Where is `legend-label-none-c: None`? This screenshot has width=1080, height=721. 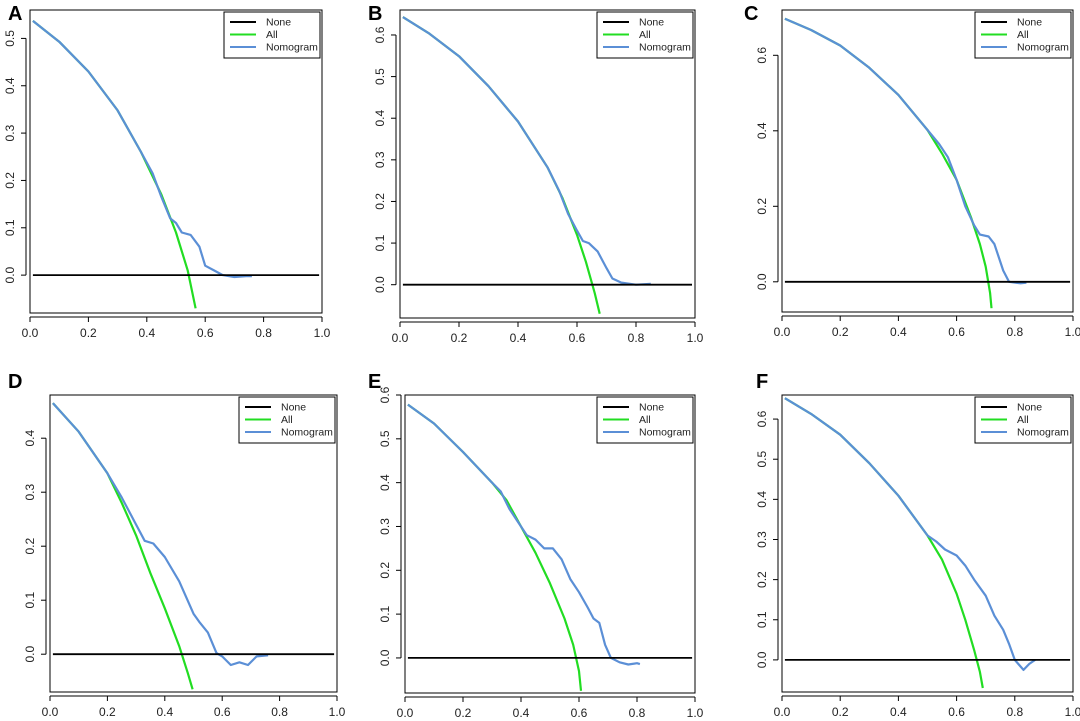 legend-label-none-c: None is located at coordinates (1029, 23).